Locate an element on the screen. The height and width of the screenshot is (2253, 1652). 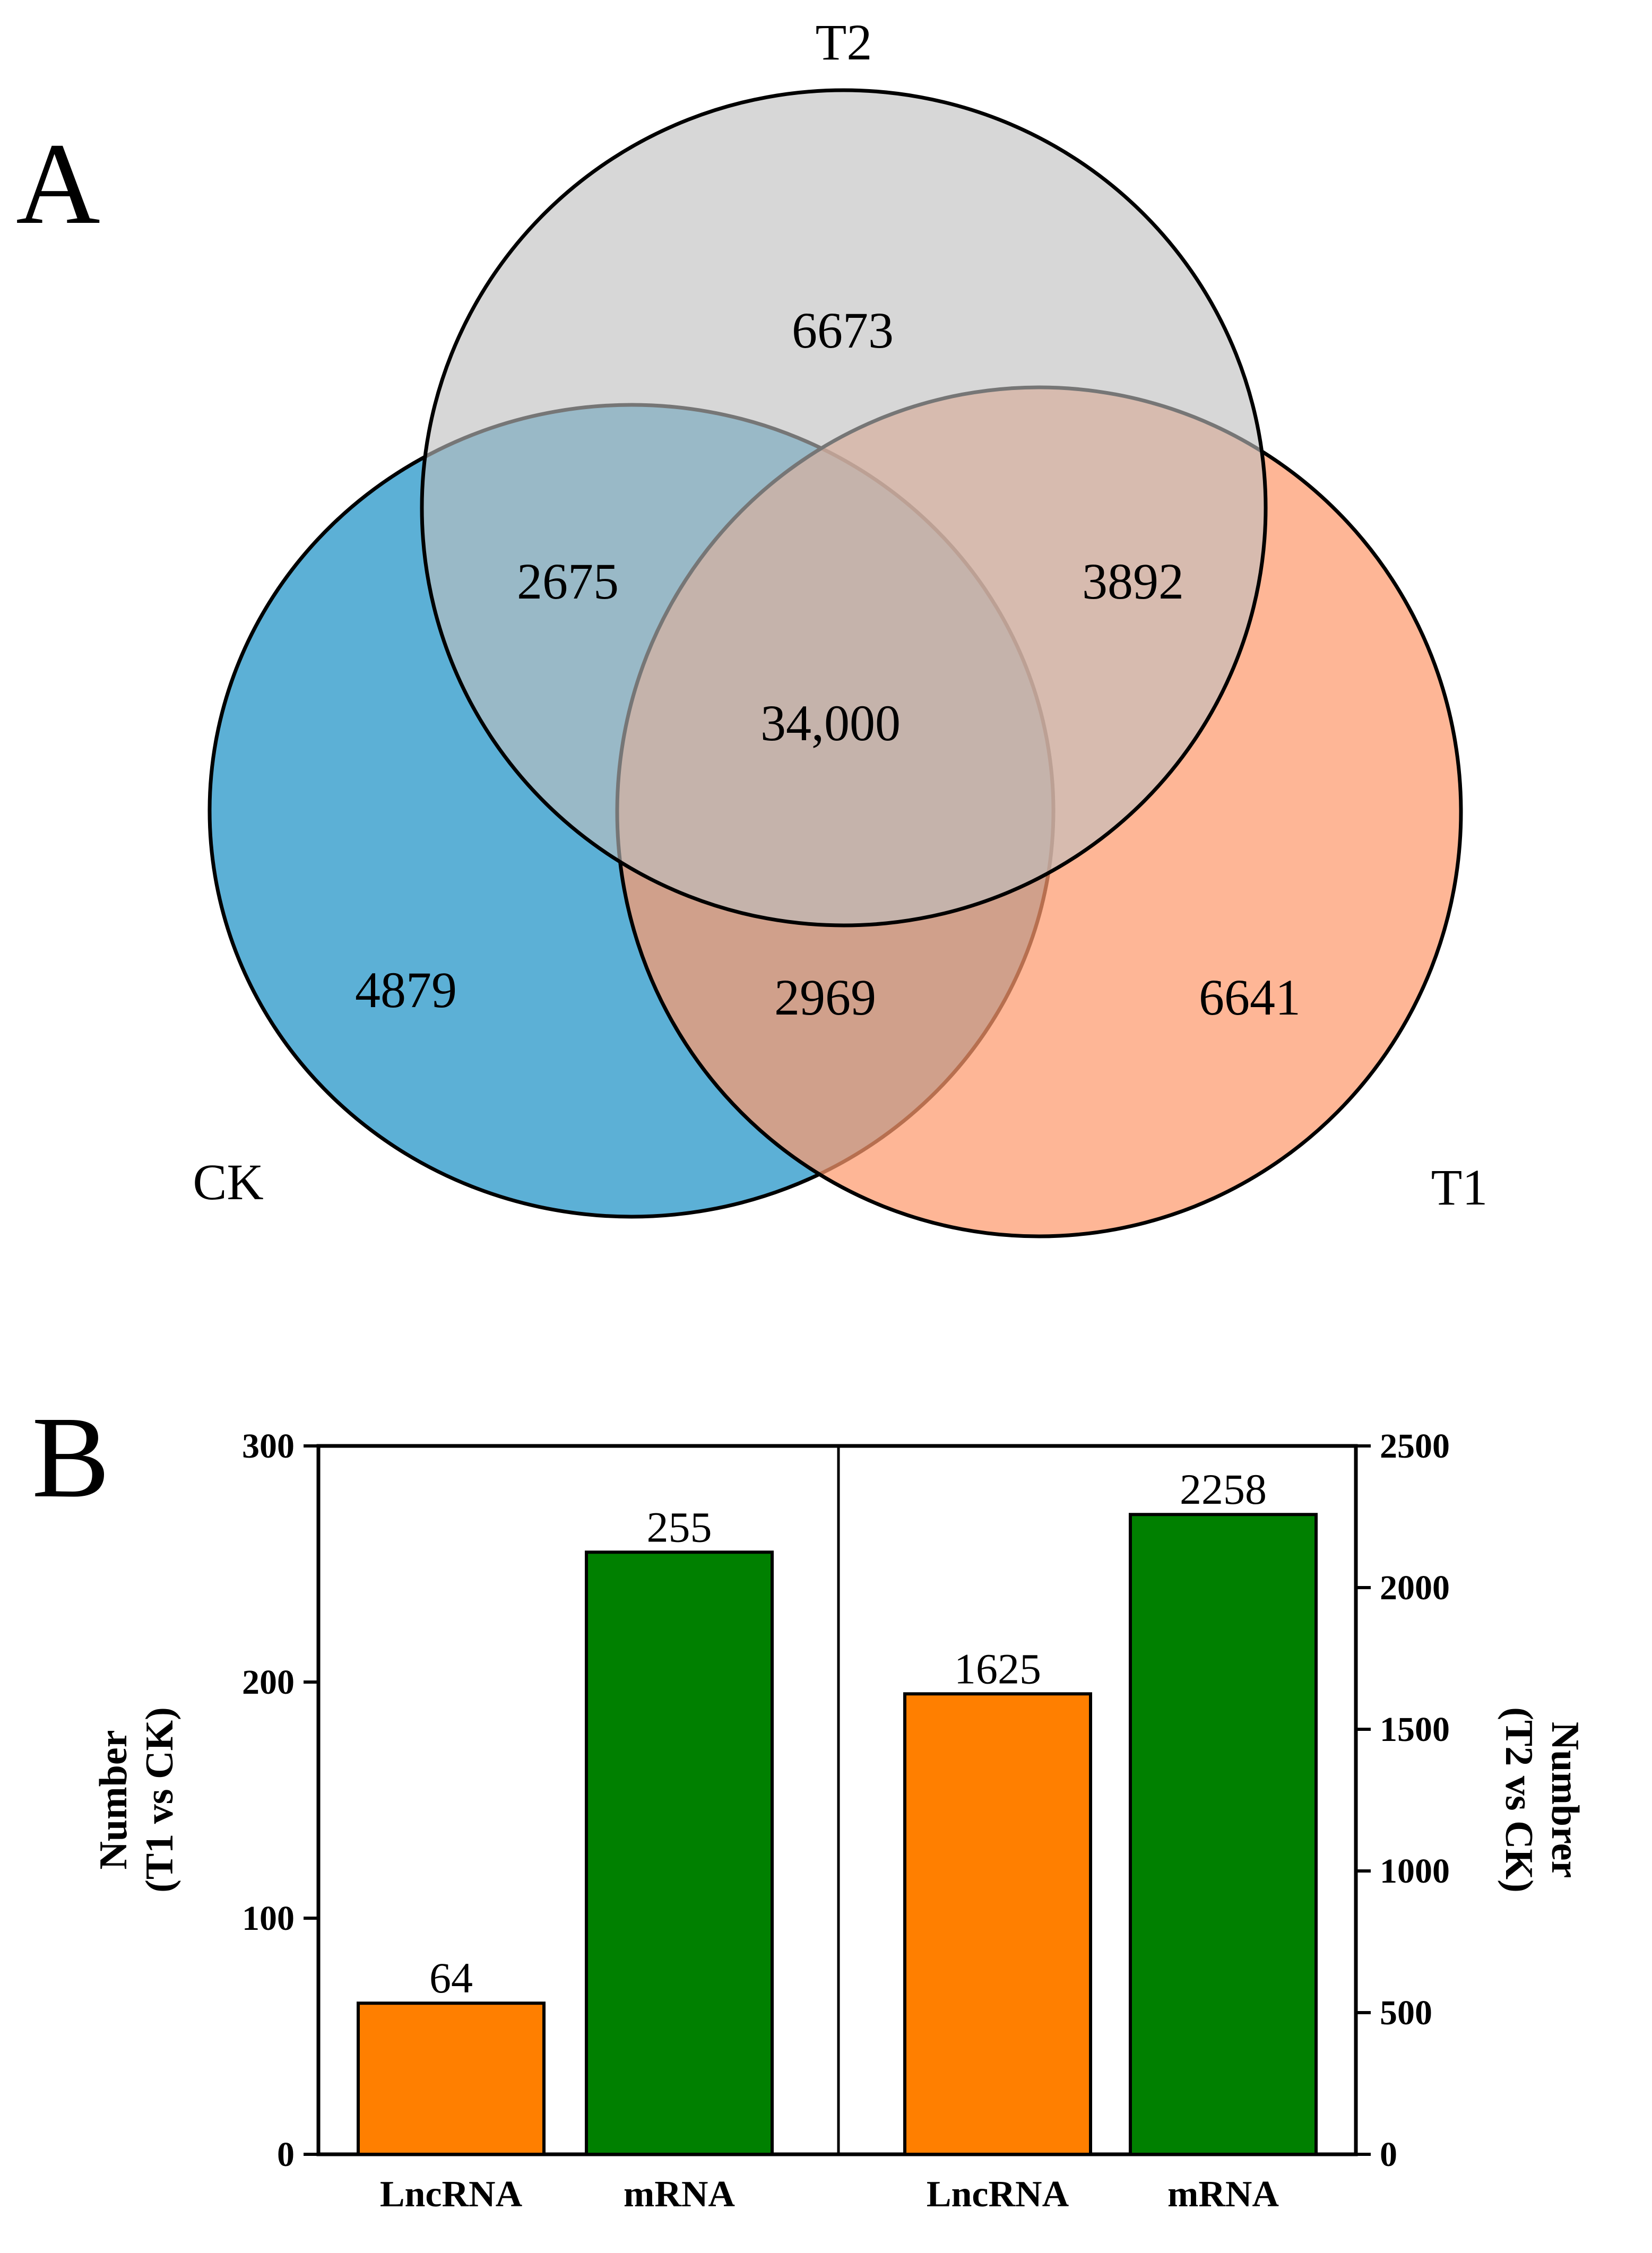
left-y-label-line1: Number is located at coordinates (113, 1799).